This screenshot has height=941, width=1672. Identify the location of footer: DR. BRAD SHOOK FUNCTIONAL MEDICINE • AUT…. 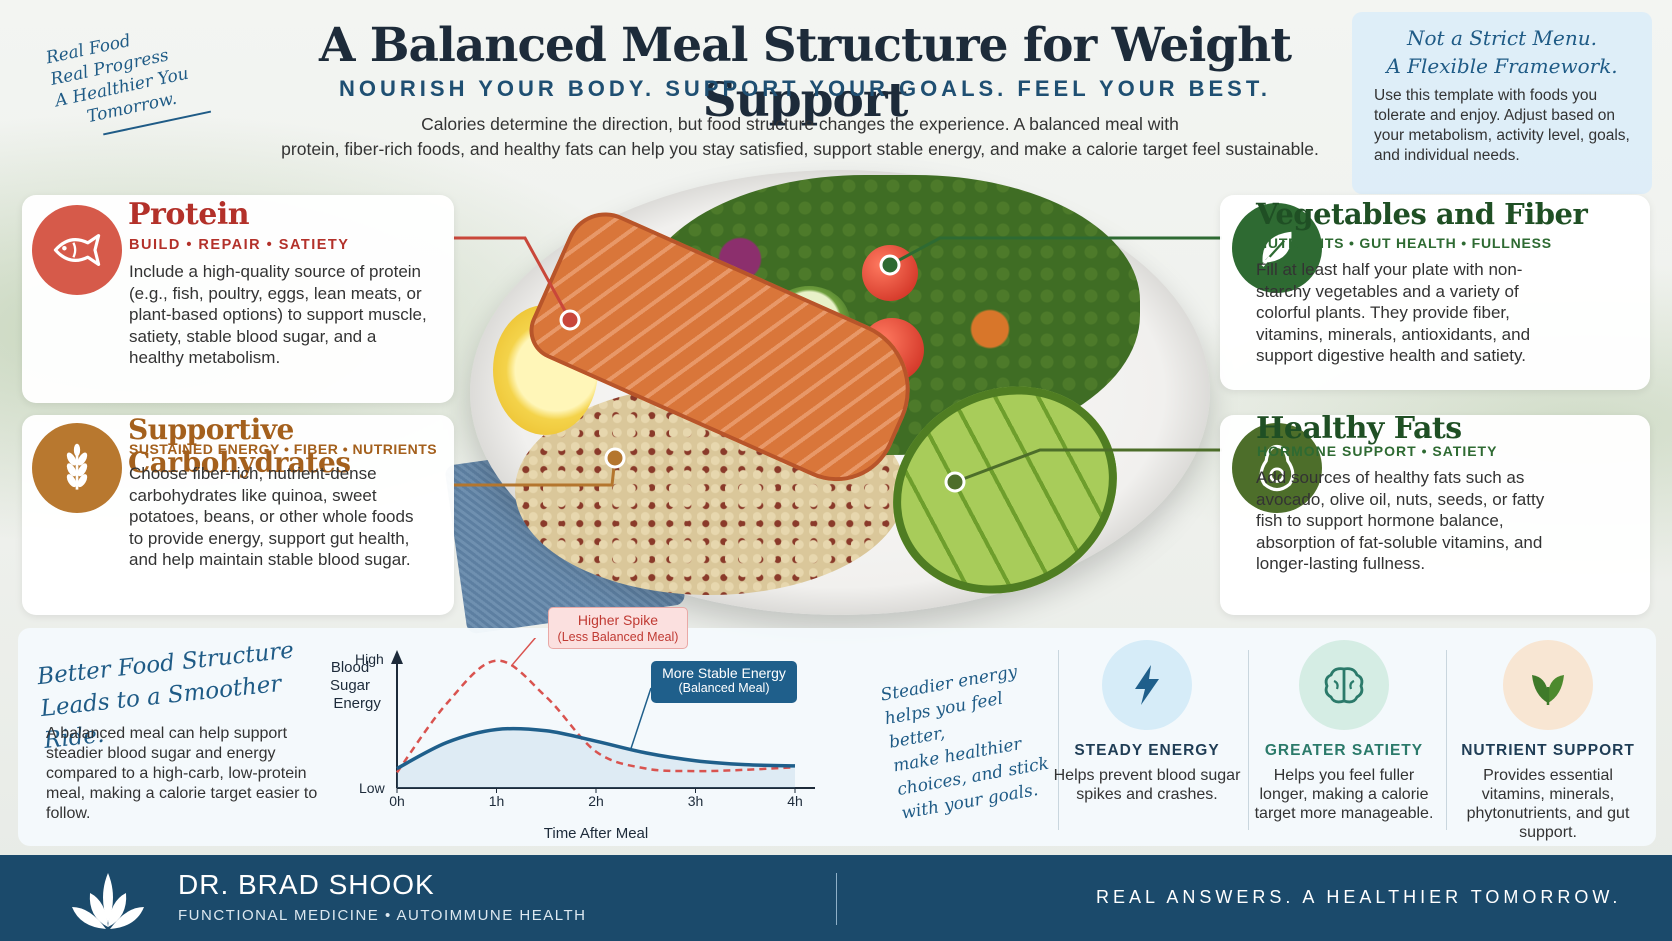
(836, 898).